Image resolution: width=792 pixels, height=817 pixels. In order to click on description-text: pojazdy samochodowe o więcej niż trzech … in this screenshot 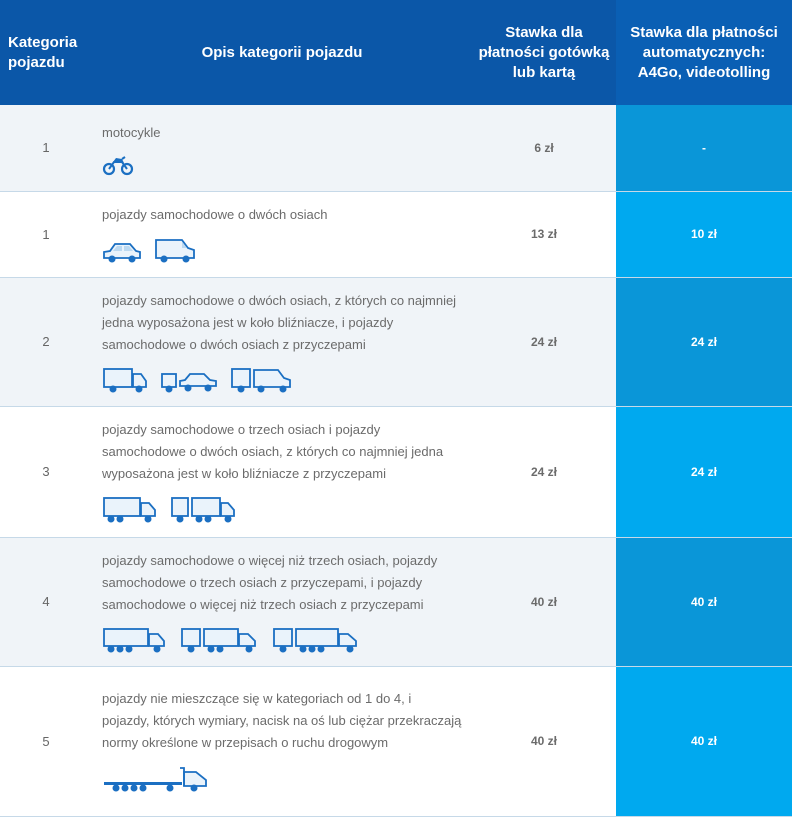, I will do `click(270, 582)`.